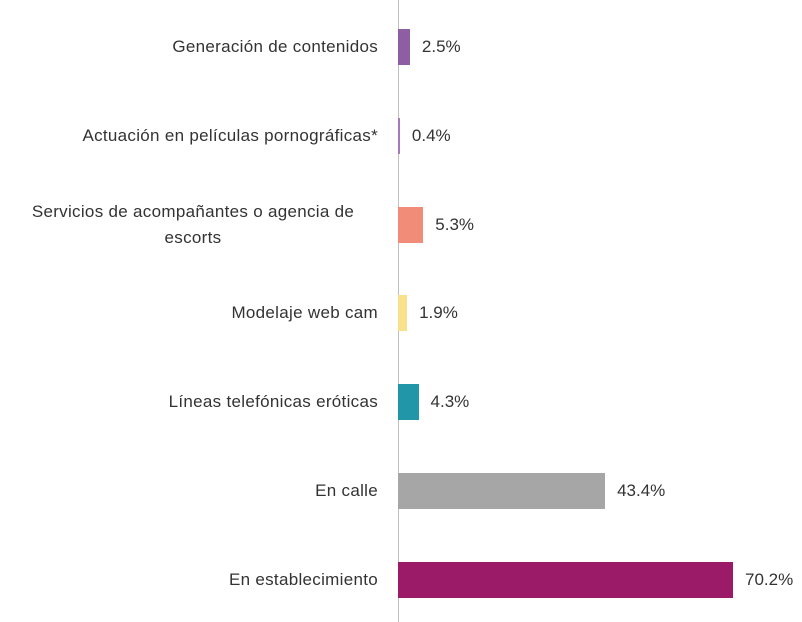 The width and height of the screenshot is (802, 622). Describe the element at coordinates (455, 224) in the screenshot. I see `value-label: 5.3%` at that location.